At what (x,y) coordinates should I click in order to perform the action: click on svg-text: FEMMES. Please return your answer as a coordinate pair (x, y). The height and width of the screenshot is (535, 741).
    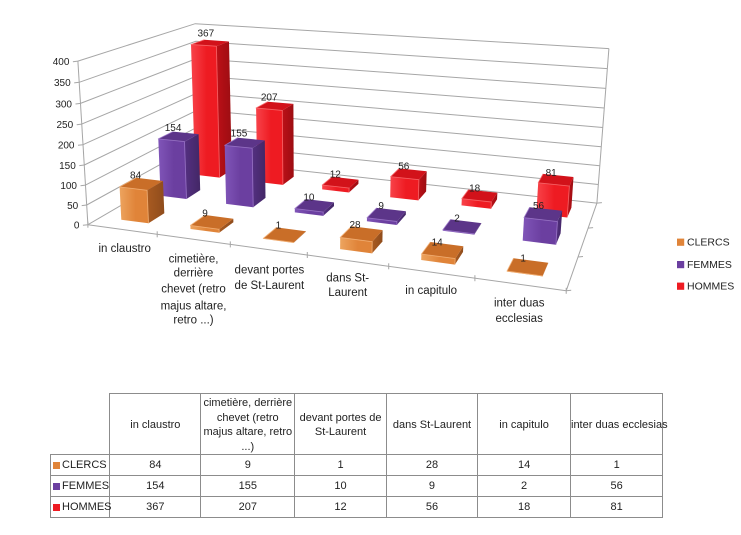
    Looking at the image, I should click on (709, 265).